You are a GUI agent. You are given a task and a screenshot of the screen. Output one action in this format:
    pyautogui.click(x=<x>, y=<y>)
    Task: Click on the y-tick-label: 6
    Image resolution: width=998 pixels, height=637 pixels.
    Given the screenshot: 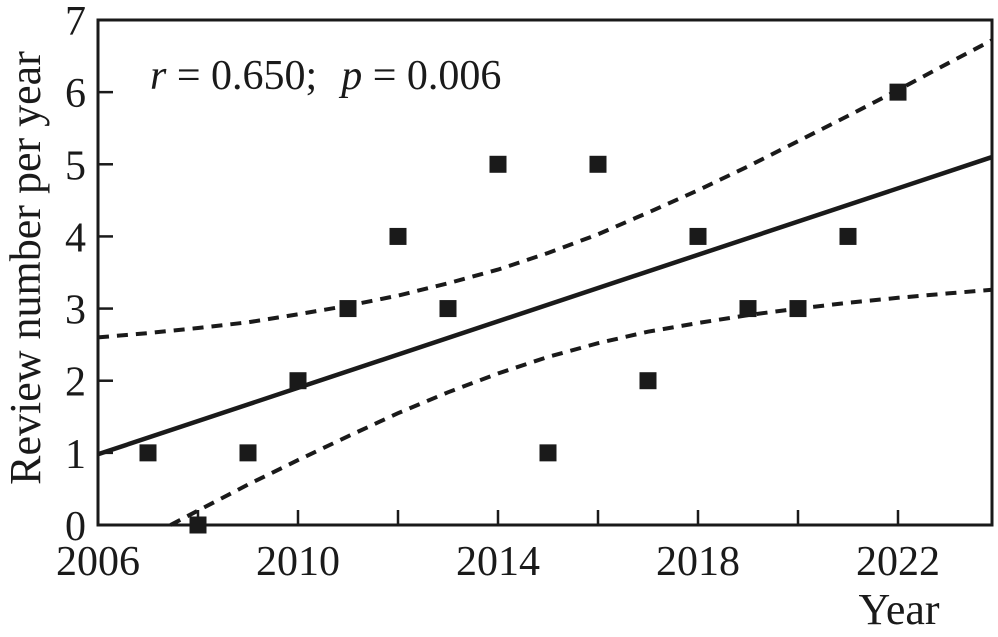 What is the action you would take?
    pyautogui.click(x=75, y=94)
    